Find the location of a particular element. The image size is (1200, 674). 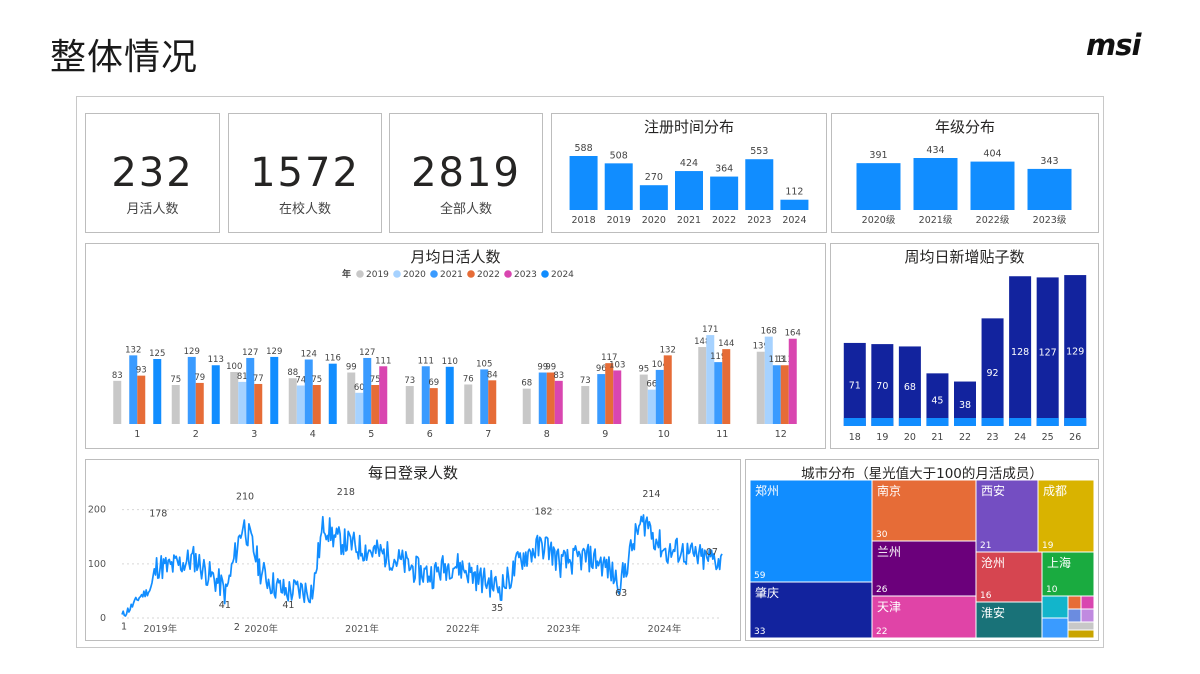

data-label: 182 is located at coordinates (543, 511).